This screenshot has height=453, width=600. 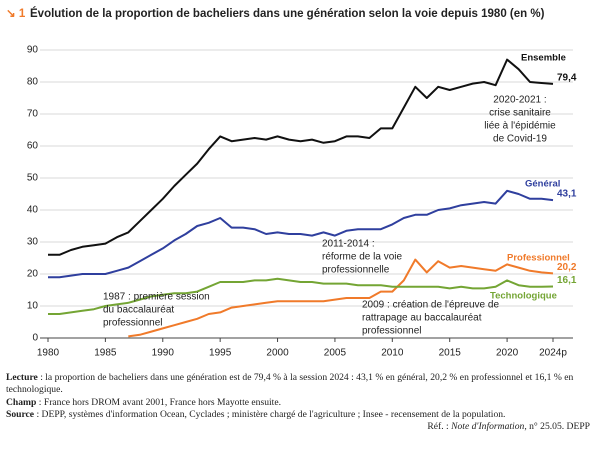 I want to click on value-label: 20,2, so click(x=567, y=267).